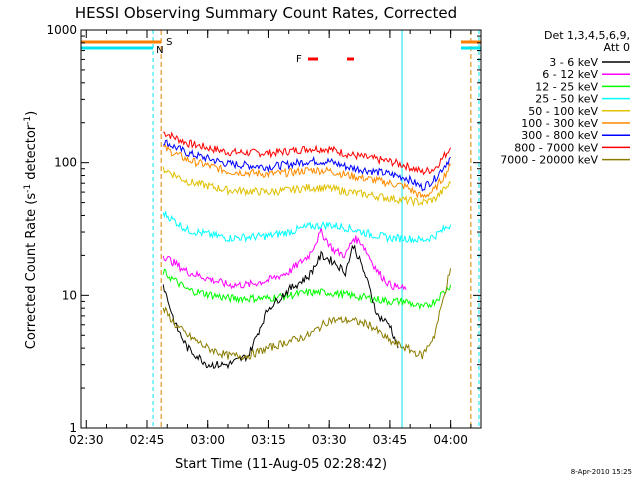  I want to click on y-tick-label: 1, so click(73, 428).